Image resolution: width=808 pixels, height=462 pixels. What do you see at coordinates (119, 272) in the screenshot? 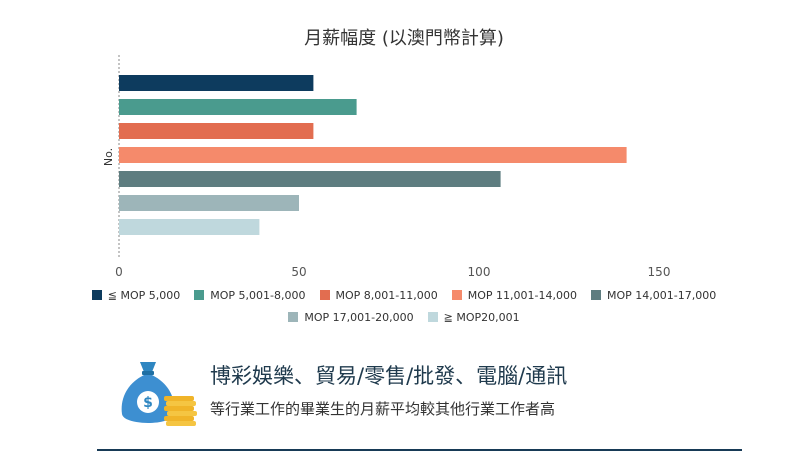
I see `x-tick-label: 0` at bounding box center [119, 272].